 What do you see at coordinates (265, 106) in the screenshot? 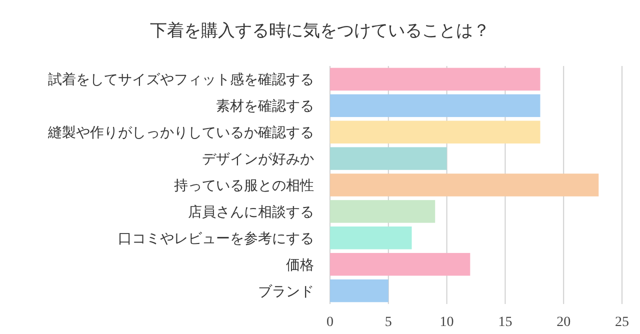
I see `y-tick-label: 素材を確認する` at bounding box center [265, 106].